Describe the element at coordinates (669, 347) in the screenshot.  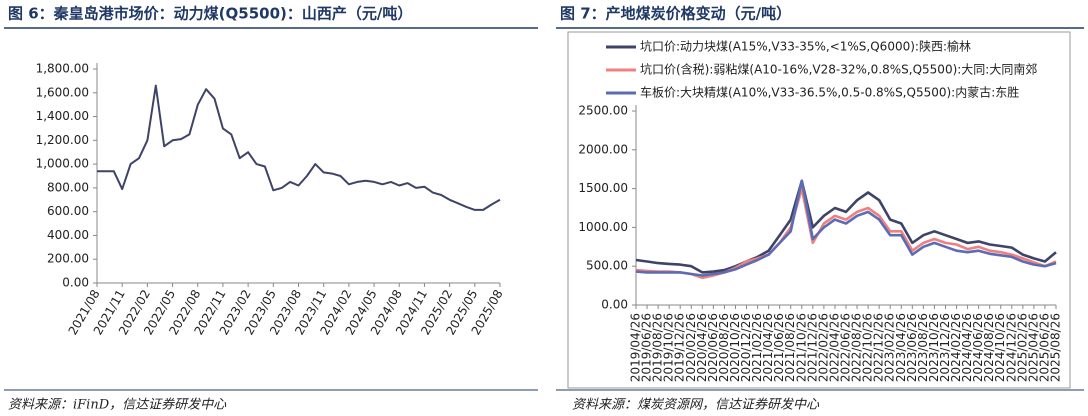
I see `x-tick-label: 2019/10/26` at that location.